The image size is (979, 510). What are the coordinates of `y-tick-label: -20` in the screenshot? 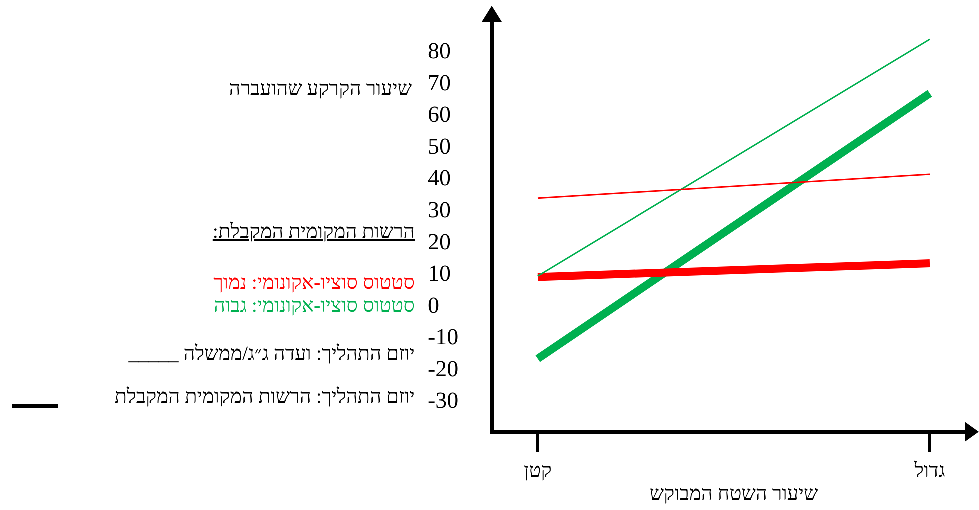 It's located at (443, 369).